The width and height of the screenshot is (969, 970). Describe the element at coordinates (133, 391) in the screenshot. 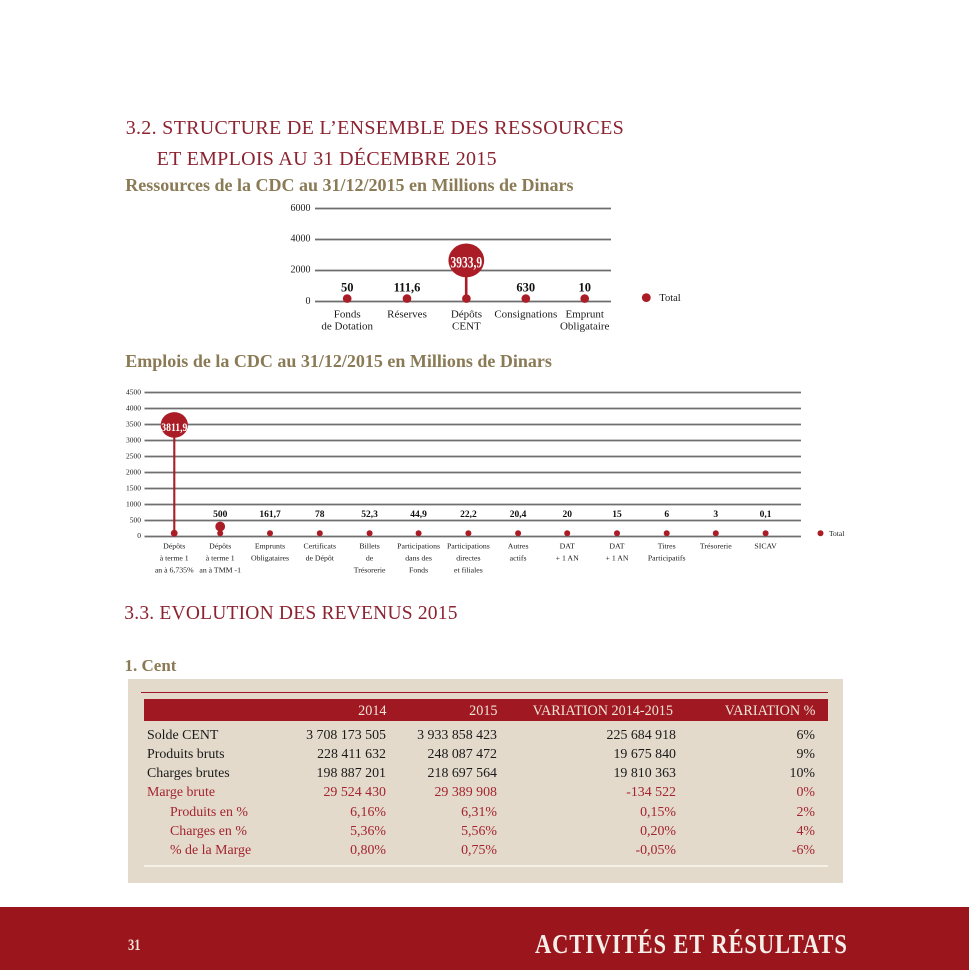

I see `svg-text: 4500` at that location.